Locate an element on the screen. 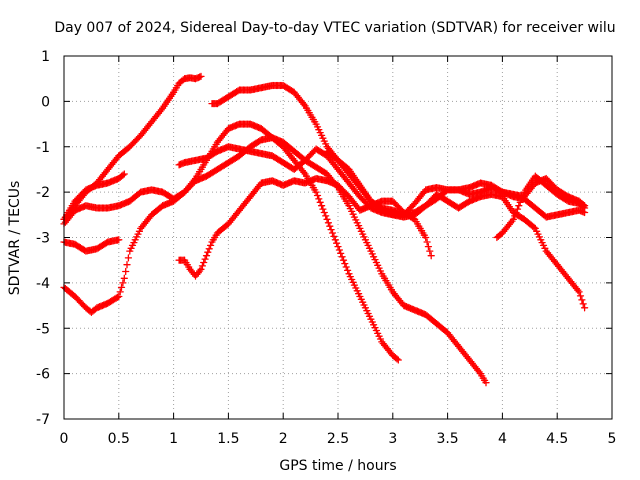  series-s9 is located at coordinates (456, 183).